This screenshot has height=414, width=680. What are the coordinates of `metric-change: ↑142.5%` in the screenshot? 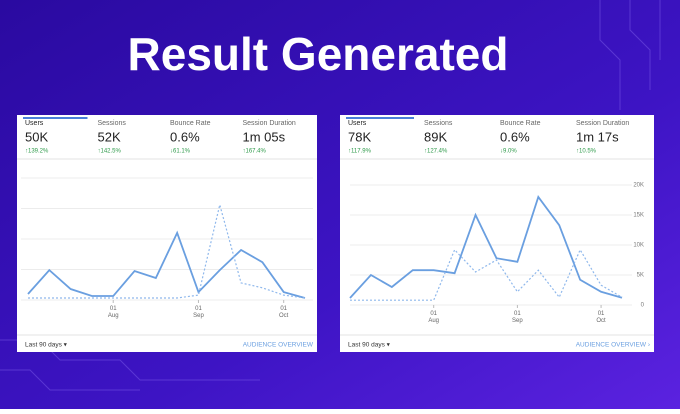 It's located at (110, 152).